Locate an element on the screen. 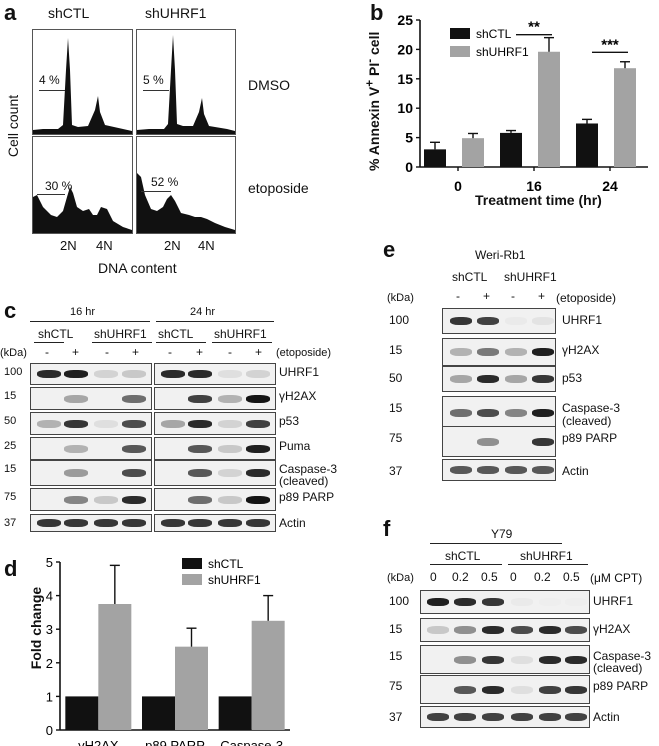 Image resolution: width=659 pixels, height=746 pixels. panel-f-row-name: Caspase-3 is located at coordinates (622, 656).